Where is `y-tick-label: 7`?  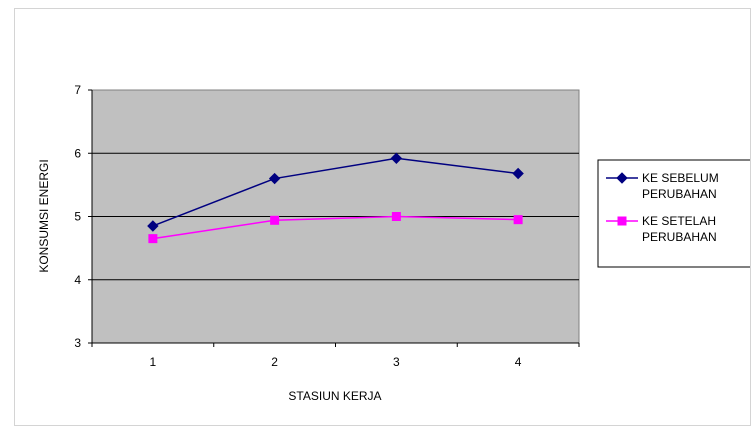 y-tick-label: 7 is located at coordinates (77, 90).